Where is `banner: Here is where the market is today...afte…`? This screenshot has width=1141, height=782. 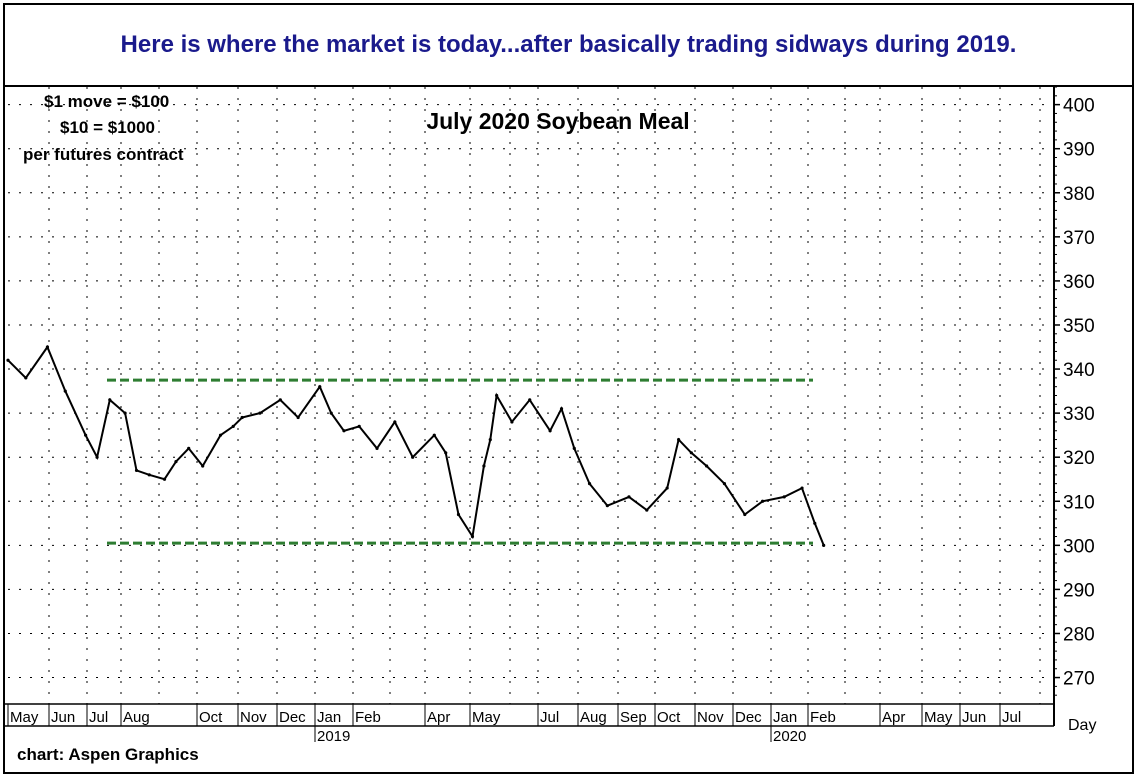
banner: Here is where the market is today...afte… is located at coordinates (568, 46).